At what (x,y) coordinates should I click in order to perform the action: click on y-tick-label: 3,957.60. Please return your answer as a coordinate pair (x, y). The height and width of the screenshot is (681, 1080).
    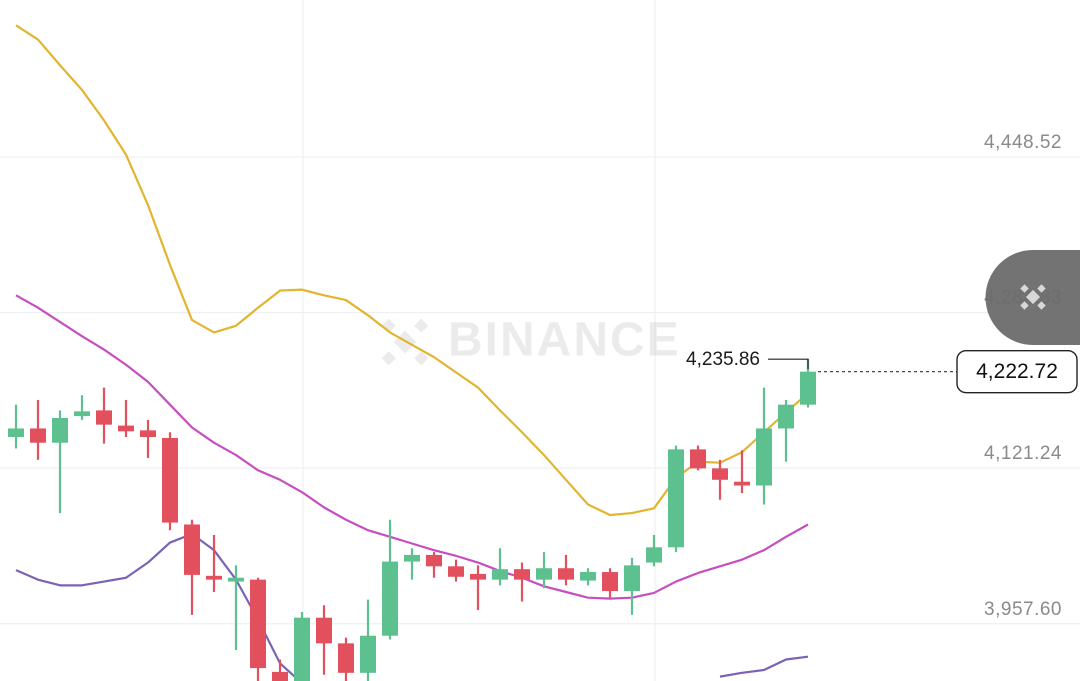
    Looking at the image, I should click on (1023, 609).